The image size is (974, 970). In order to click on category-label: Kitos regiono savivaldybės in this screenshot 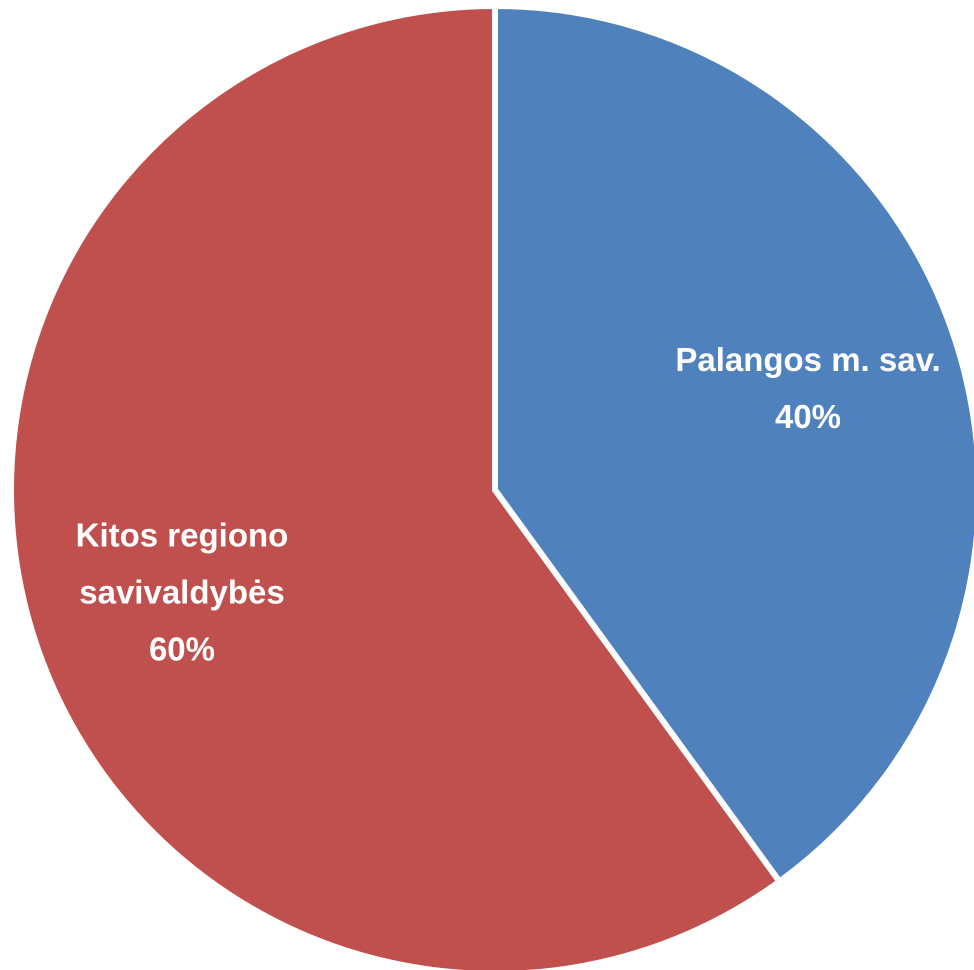, I will do `click(182, 563)`.